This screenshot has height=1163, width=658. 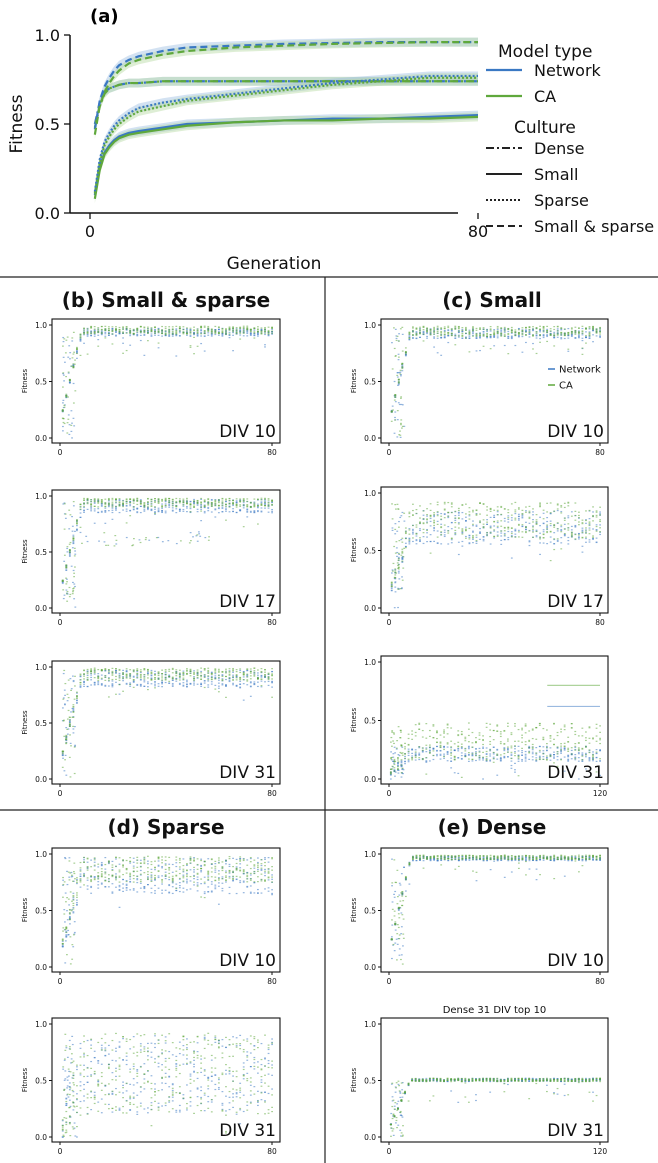 I want to click on subplot-y-tick-label: 1.0, so click(x=41, y=667).